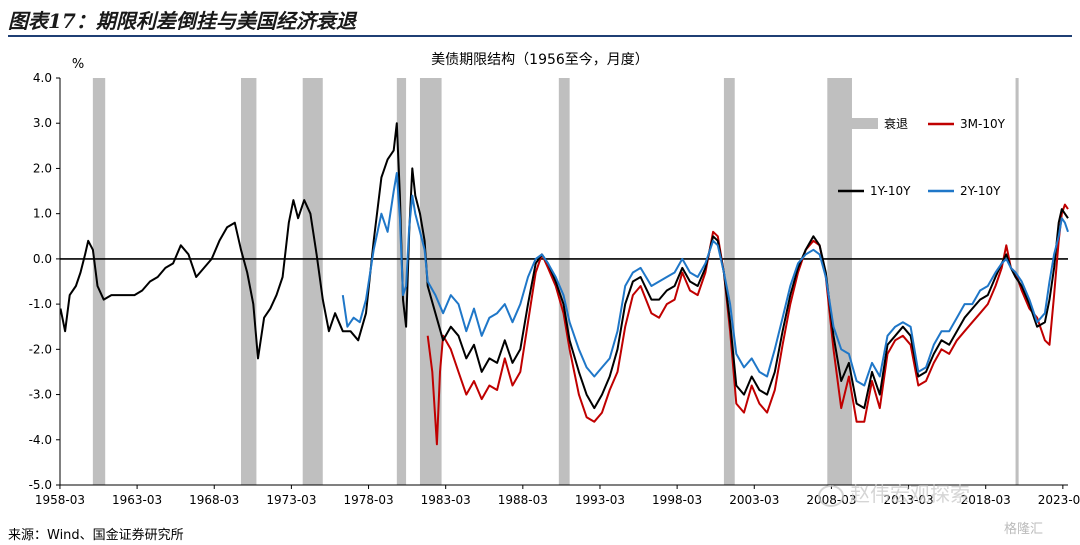  Describe the element at coordinates (446, 500) in the screenshot. I see `x-tick-label: 1983-03` at that location.